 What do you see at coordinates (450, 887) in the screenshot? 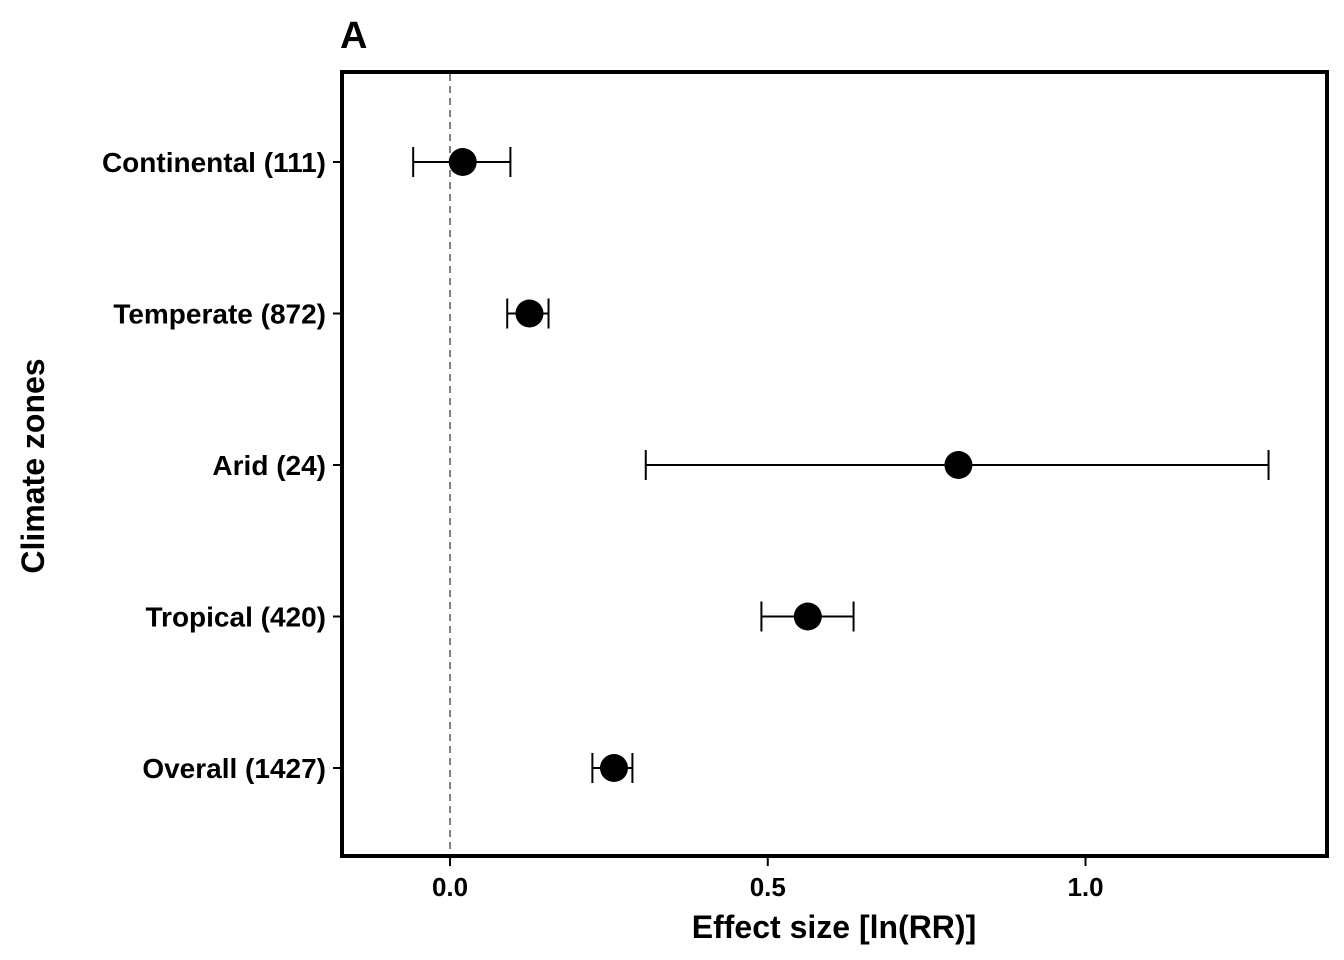
I see `x-tick-label: 0.0` at bounding box center [450, 887].